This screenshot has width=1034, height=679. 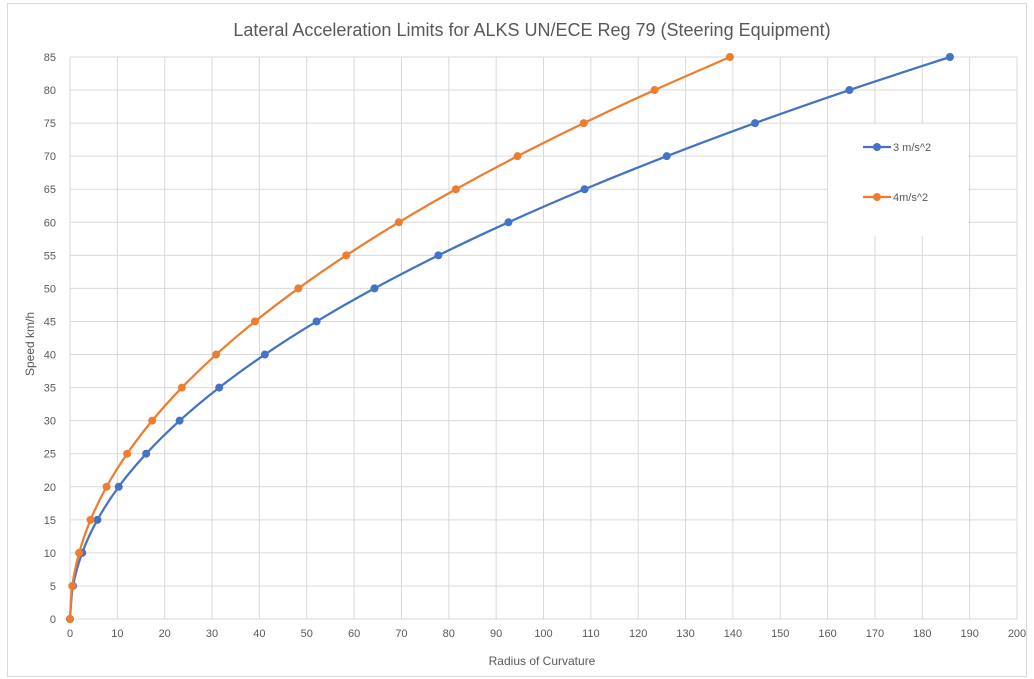 I want to click on x-tick-label: 190, so click(x=969, y=634).